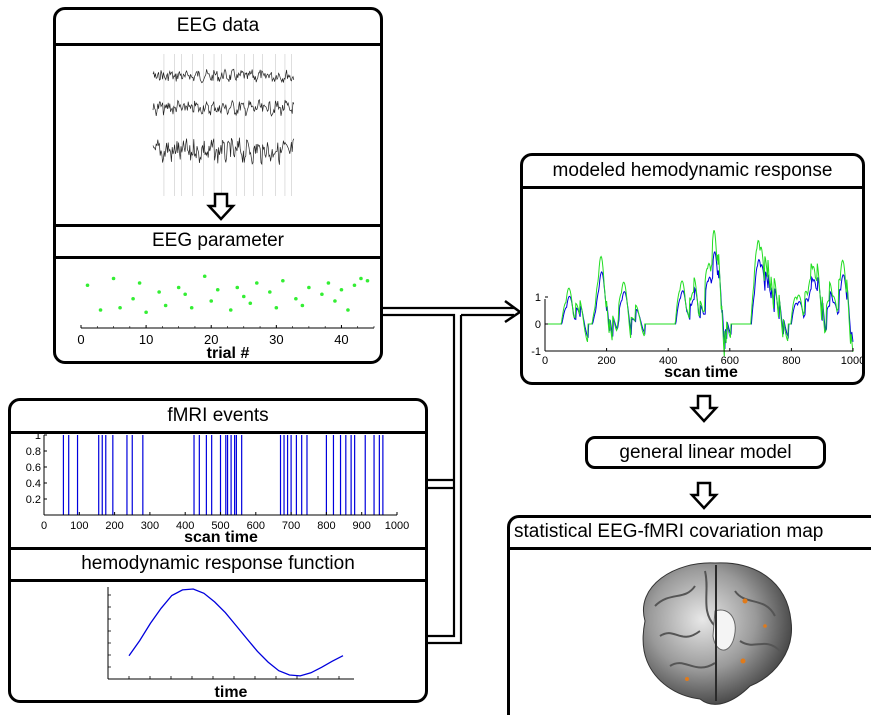 The height and width of the screenshot is (715, 871). What do you see at coordinates (38, 436) in the screenshot?
I see `fmri-ytick-label: 1` at bounding box center [38, 436].